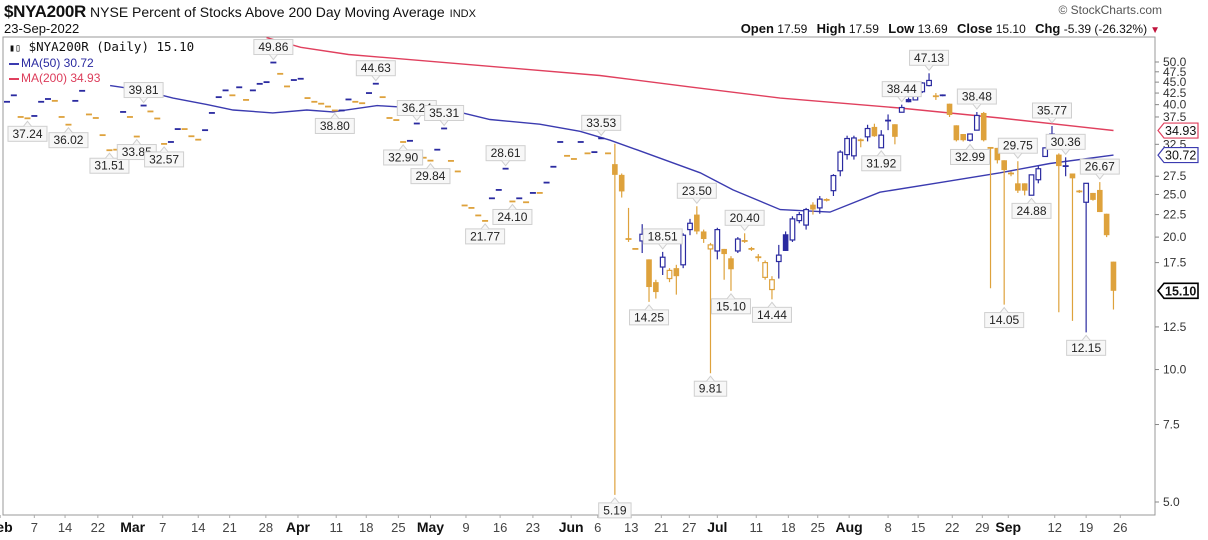  I want to click on value-annotation: 44.63, so click(375, 71).